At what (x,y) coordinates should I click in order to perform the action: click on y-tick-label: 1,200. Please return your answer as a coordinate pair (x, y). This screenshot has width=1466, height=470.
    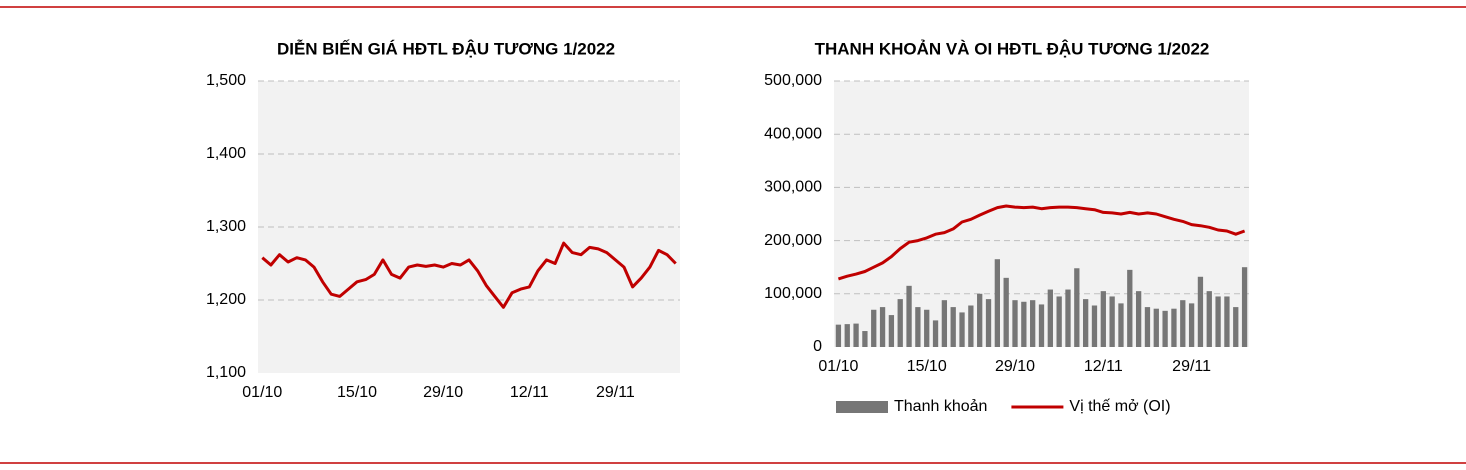
    Looking at the image, I should click on (226, 299).